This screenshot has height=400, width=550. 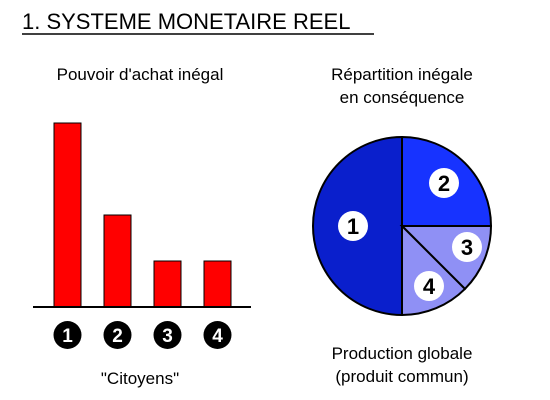 I want to click on citizen-badge-label-2: 2, so click(x=117, y=336).